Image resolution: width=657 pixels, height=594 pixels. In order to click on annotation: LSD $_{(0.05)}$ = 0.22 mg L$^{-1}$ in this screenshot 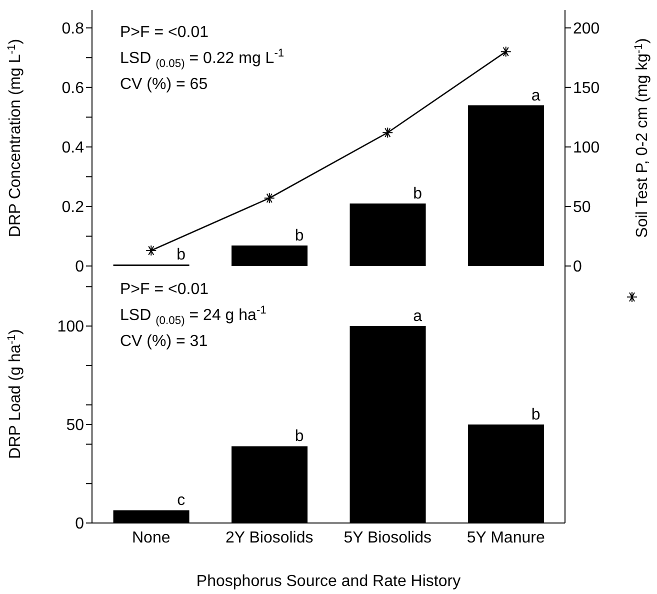, I will do `click(202, 59)`.